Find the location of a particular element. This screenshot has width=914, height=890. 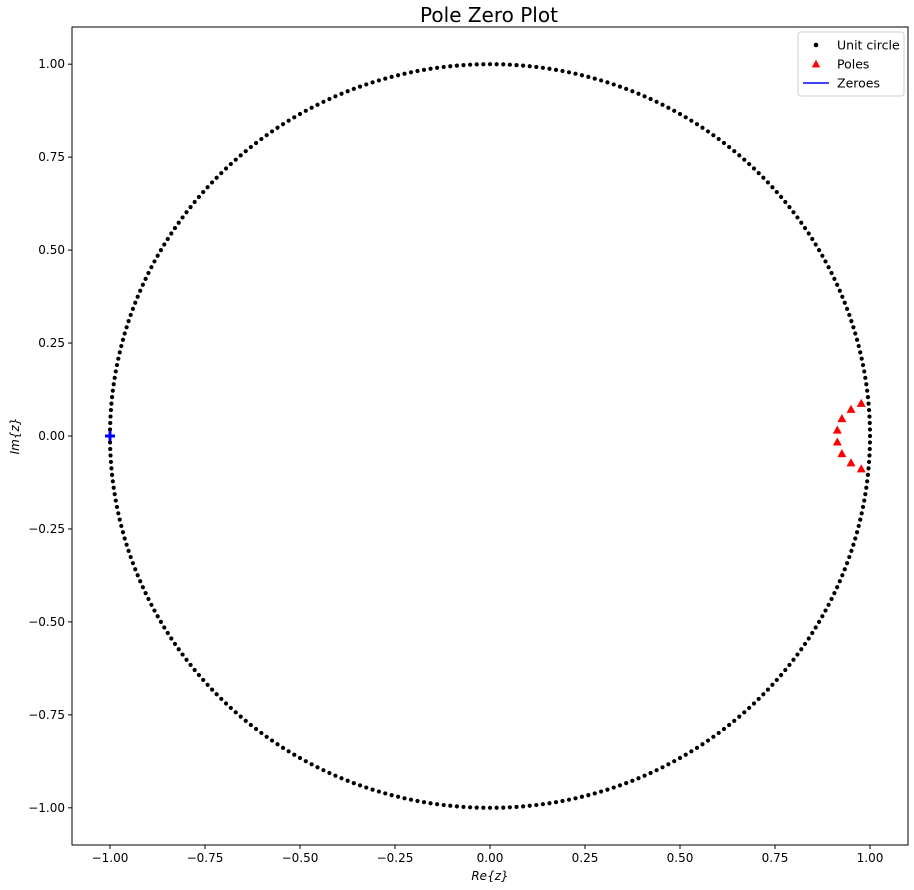

y-axis-label: Im{z} is located at coordinates (15, 436).